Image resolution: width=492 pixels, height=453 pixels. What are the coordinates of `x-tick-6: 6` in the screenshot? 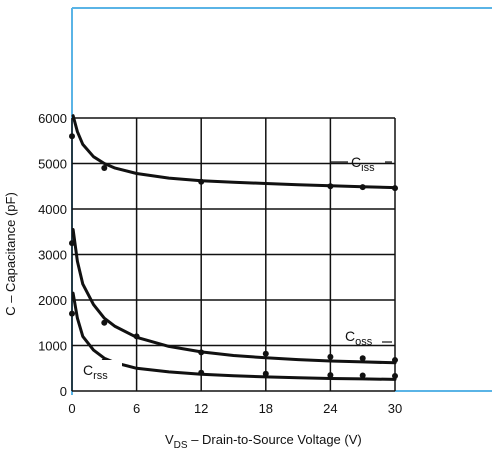 It's located at (136, 408).